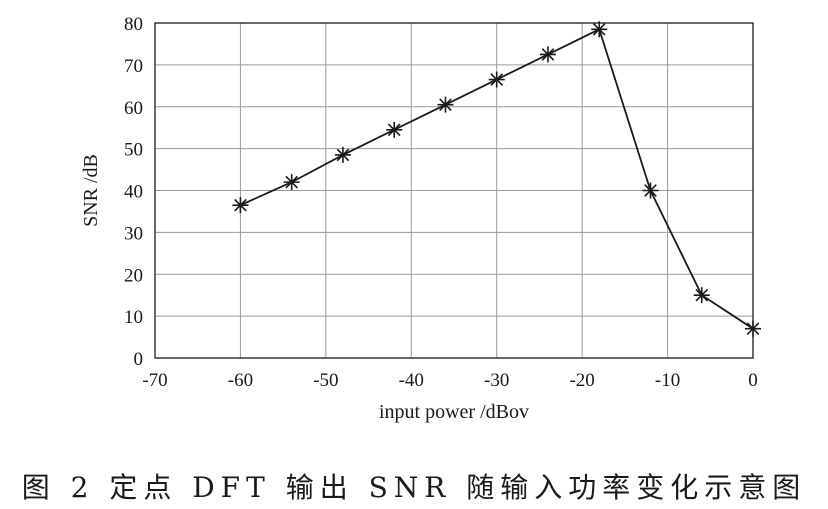  I want to click on x-tick-label: 0, so click(753, 380).